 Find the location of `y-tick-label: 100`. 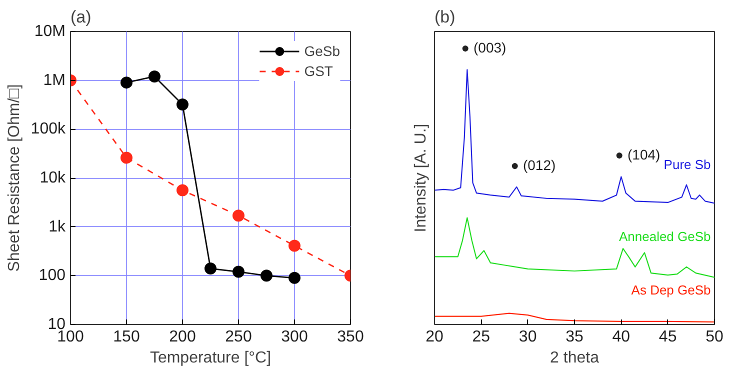

y-tick-label: 100 is located at coordinates (52, 275).